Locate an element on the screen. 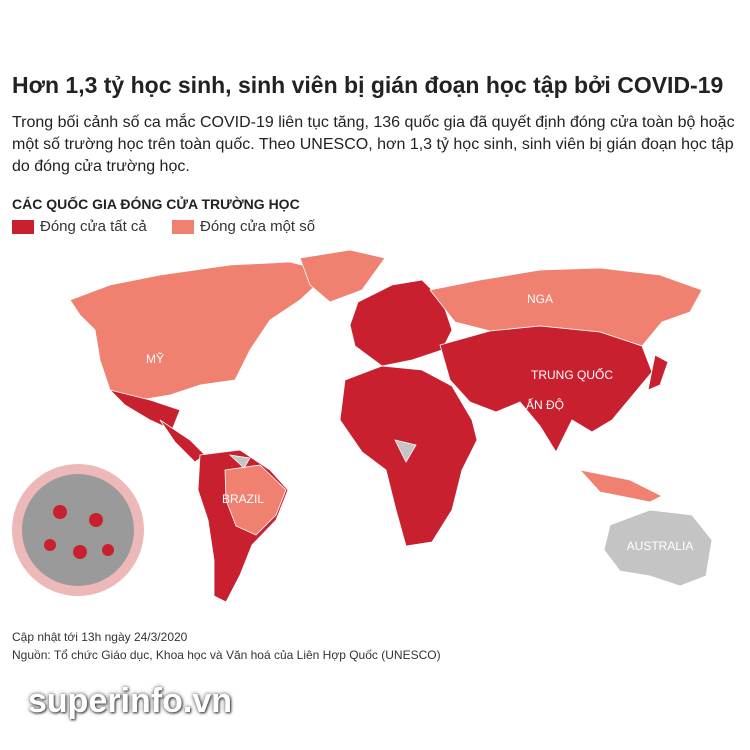 This screenshot has height=750, width=750. map-label: AUSTRALIA is located at coordinates (660, 546).